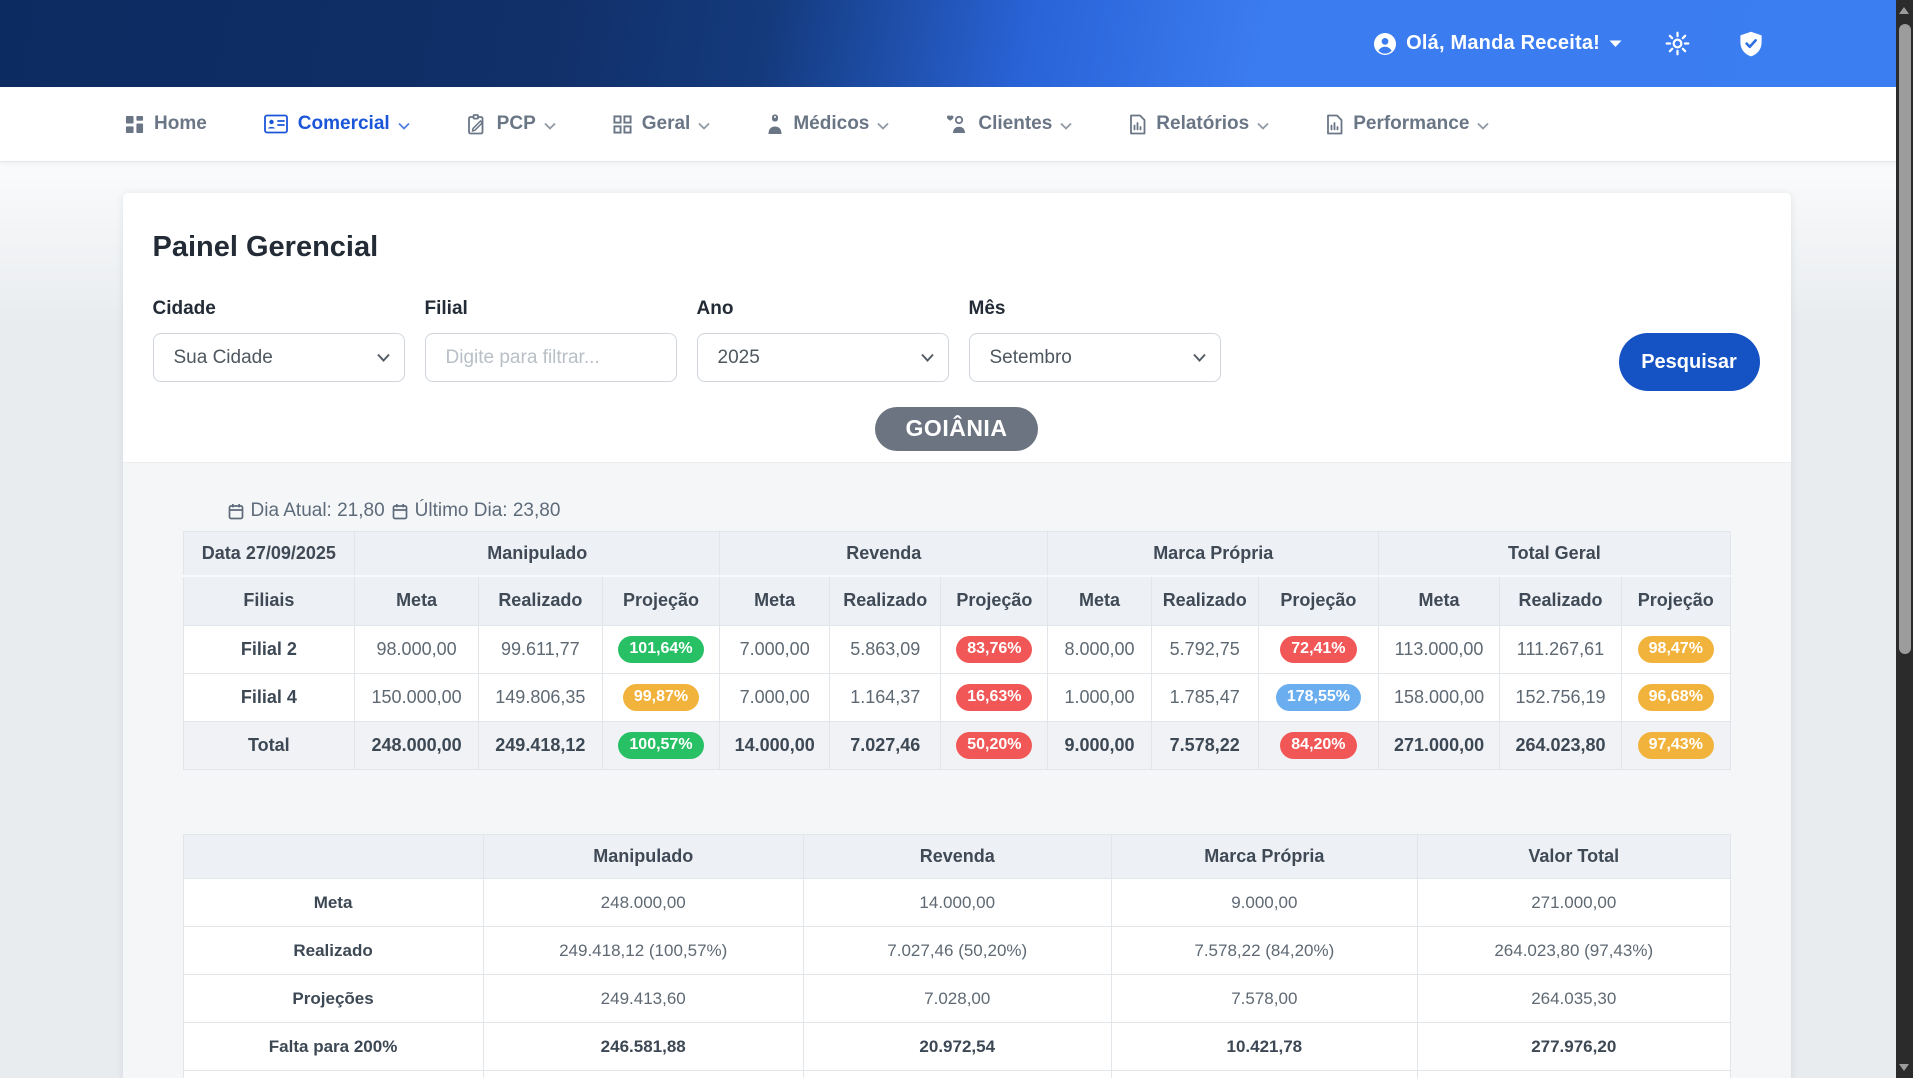 This screenshot has width=1913, height=1078. What do you see at coordinates (979, 511) in the screenshot?
I see `day-info: Dia Atual: 21,80 Último Dia: 23,80` at bounding box center [979, 511].